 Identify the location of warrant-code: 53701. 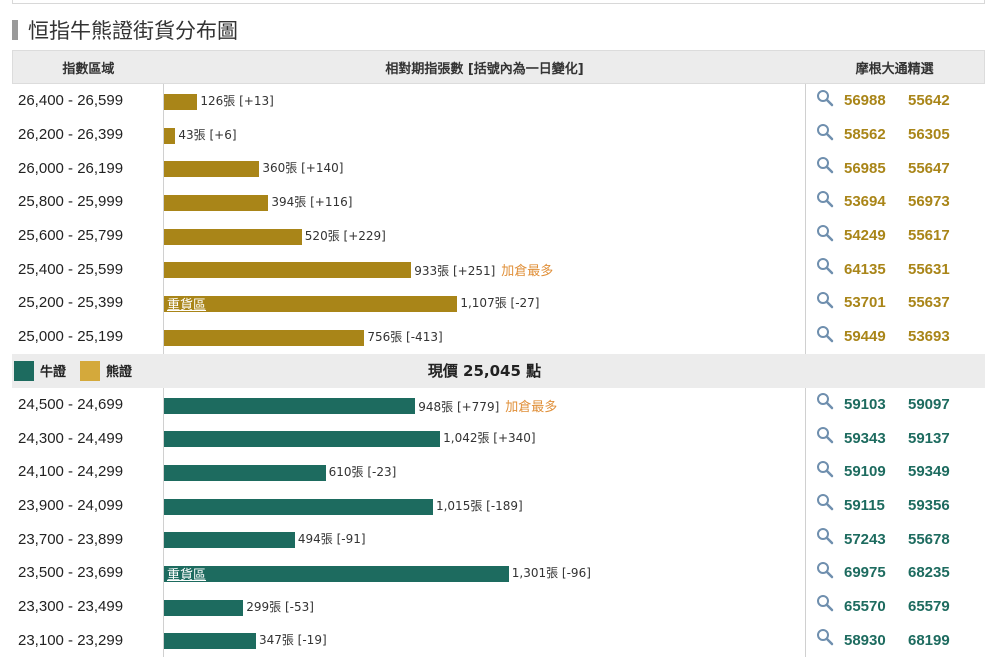
(876, 302).